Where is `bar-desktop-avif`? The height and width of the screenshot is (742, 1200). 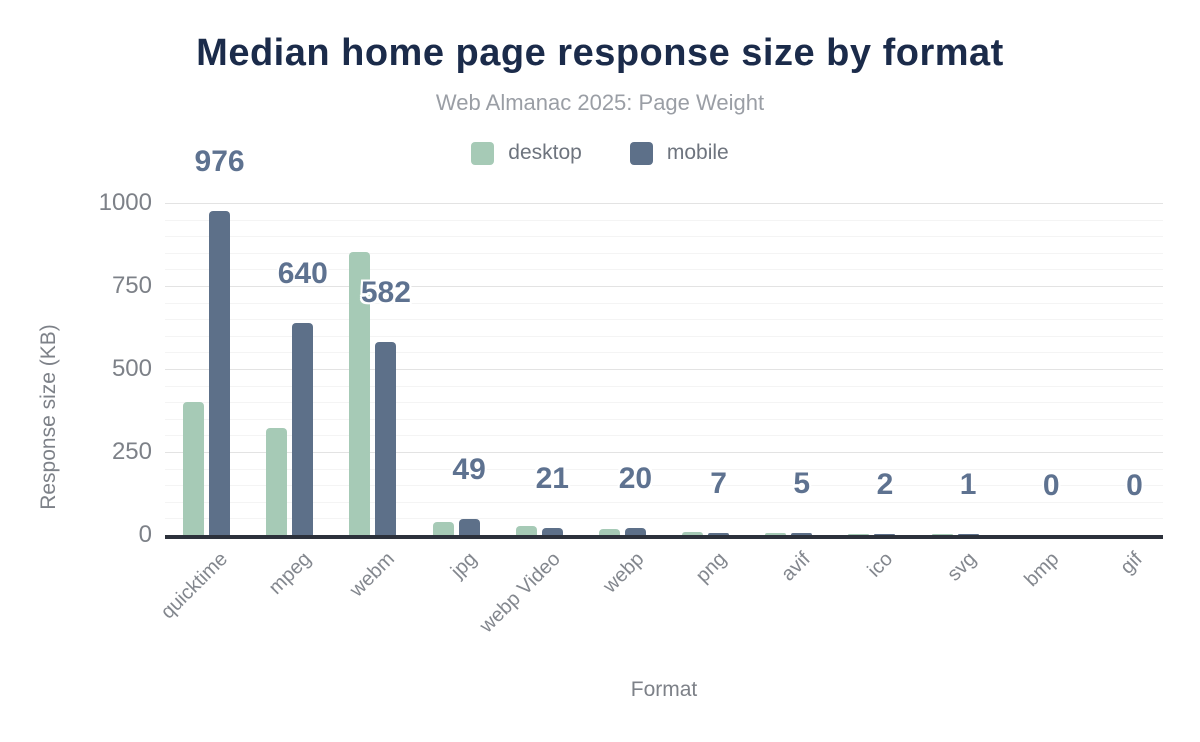
bar-desktop-avif is located at coordinates (776, 534).